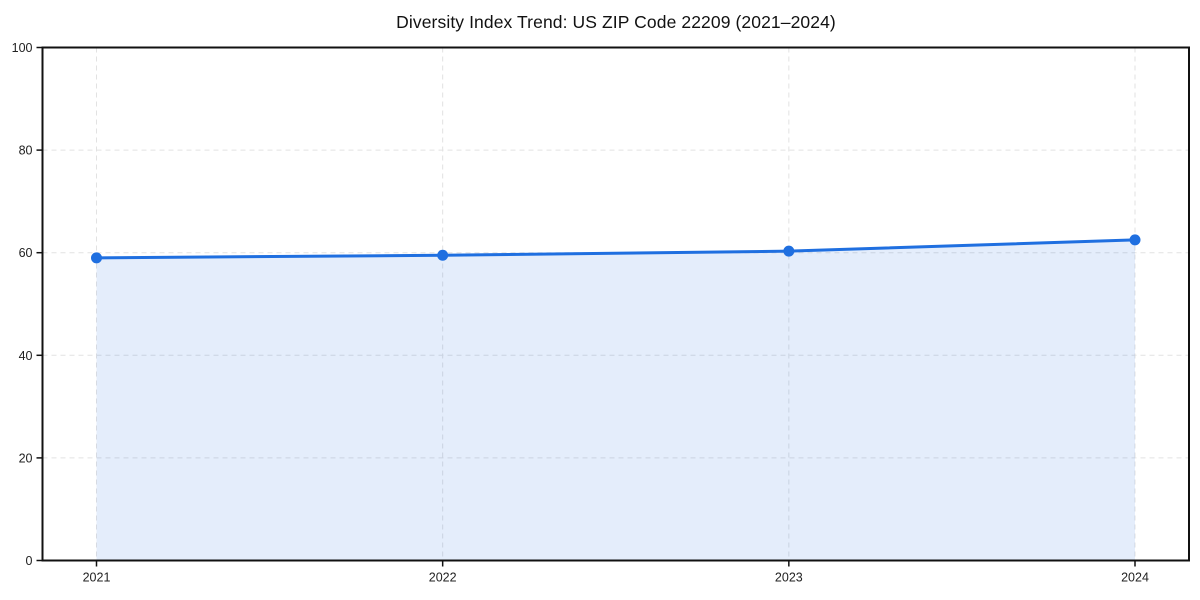 The width and height of the screenshot is (1200, 600). Describe the element at coordinates (26, 356) in the screenshot. I see `y-axis-tick-label: 40` at that location.